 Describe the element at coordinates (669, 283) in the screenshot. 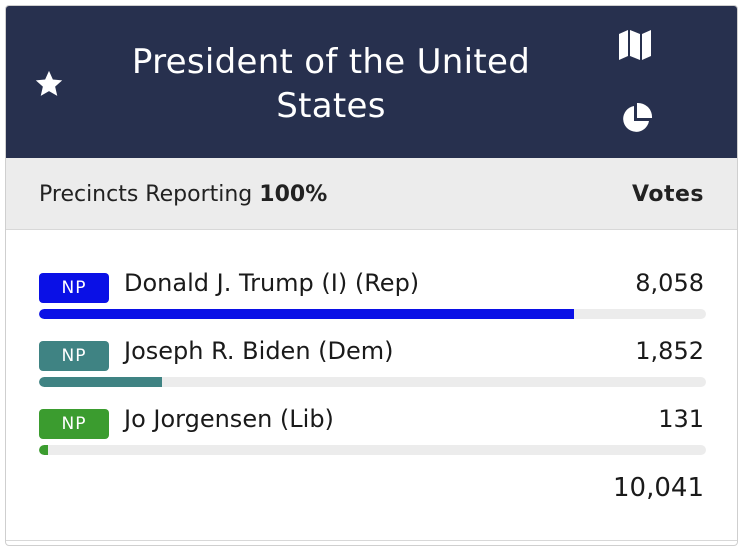

I see `candidate-votes: 8,058` at that location.